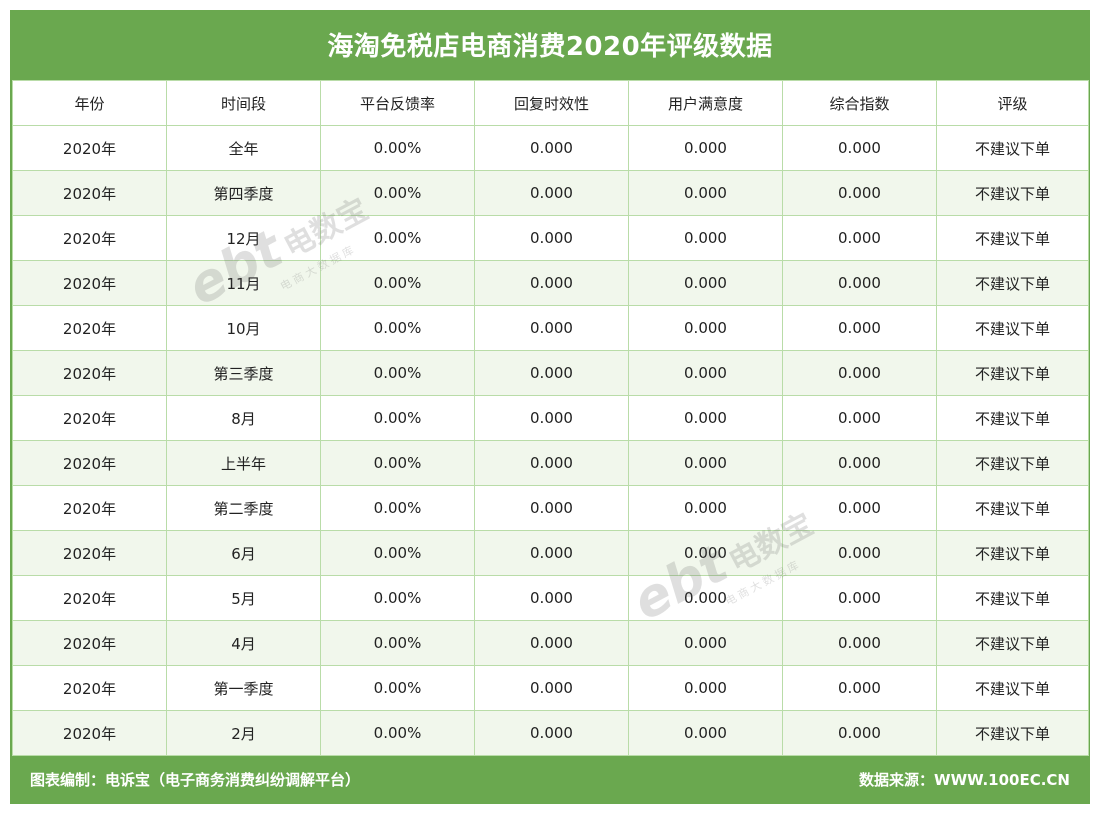  Describe the element at coordinates (243, 553) in the screenshot. I see `cell-period: 6月` at that location.